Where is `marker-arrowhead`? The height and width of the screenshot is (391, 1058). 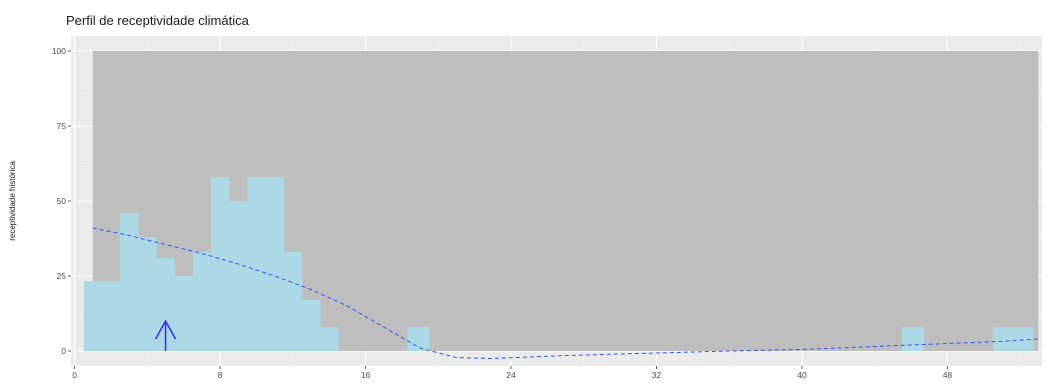
marker-arrowhead is located at coordinates (165, 329).